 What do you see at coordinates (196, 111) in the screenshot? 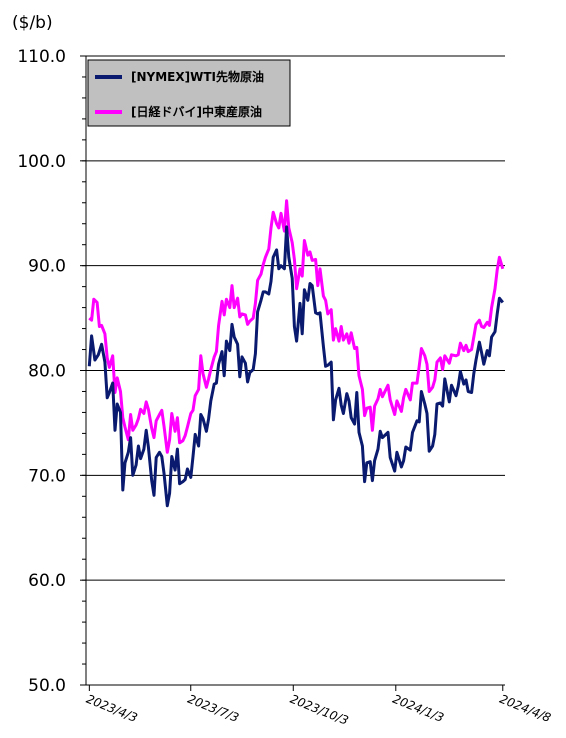
I see `legend-label-dubai: [日経ドバイ]中東産原油` at bounding box center [196, 111].